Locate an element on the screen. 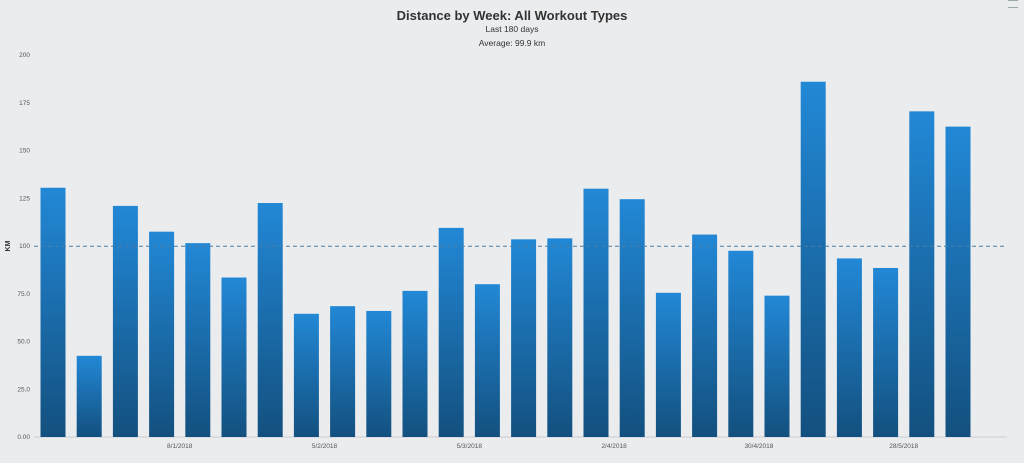 Image resolution: width=1024 pixels, height=463 pixels. chart-title: Distance by Week: All Workout Types is located at coordinates (512, 15).